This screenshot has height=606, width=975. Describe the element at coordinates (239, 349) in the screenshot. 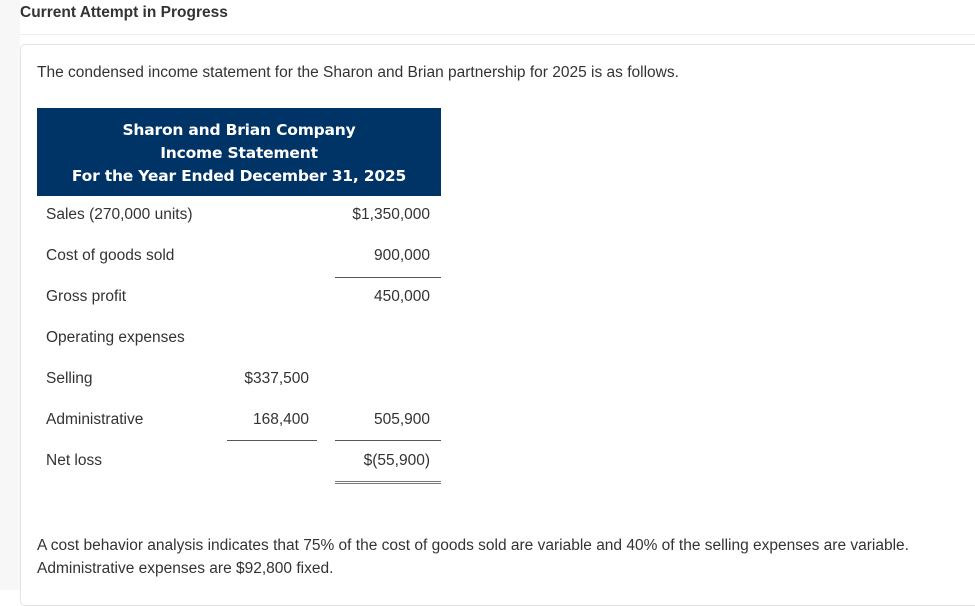

I see `statement-row-operating-expenses: Operating expenses` at that location.